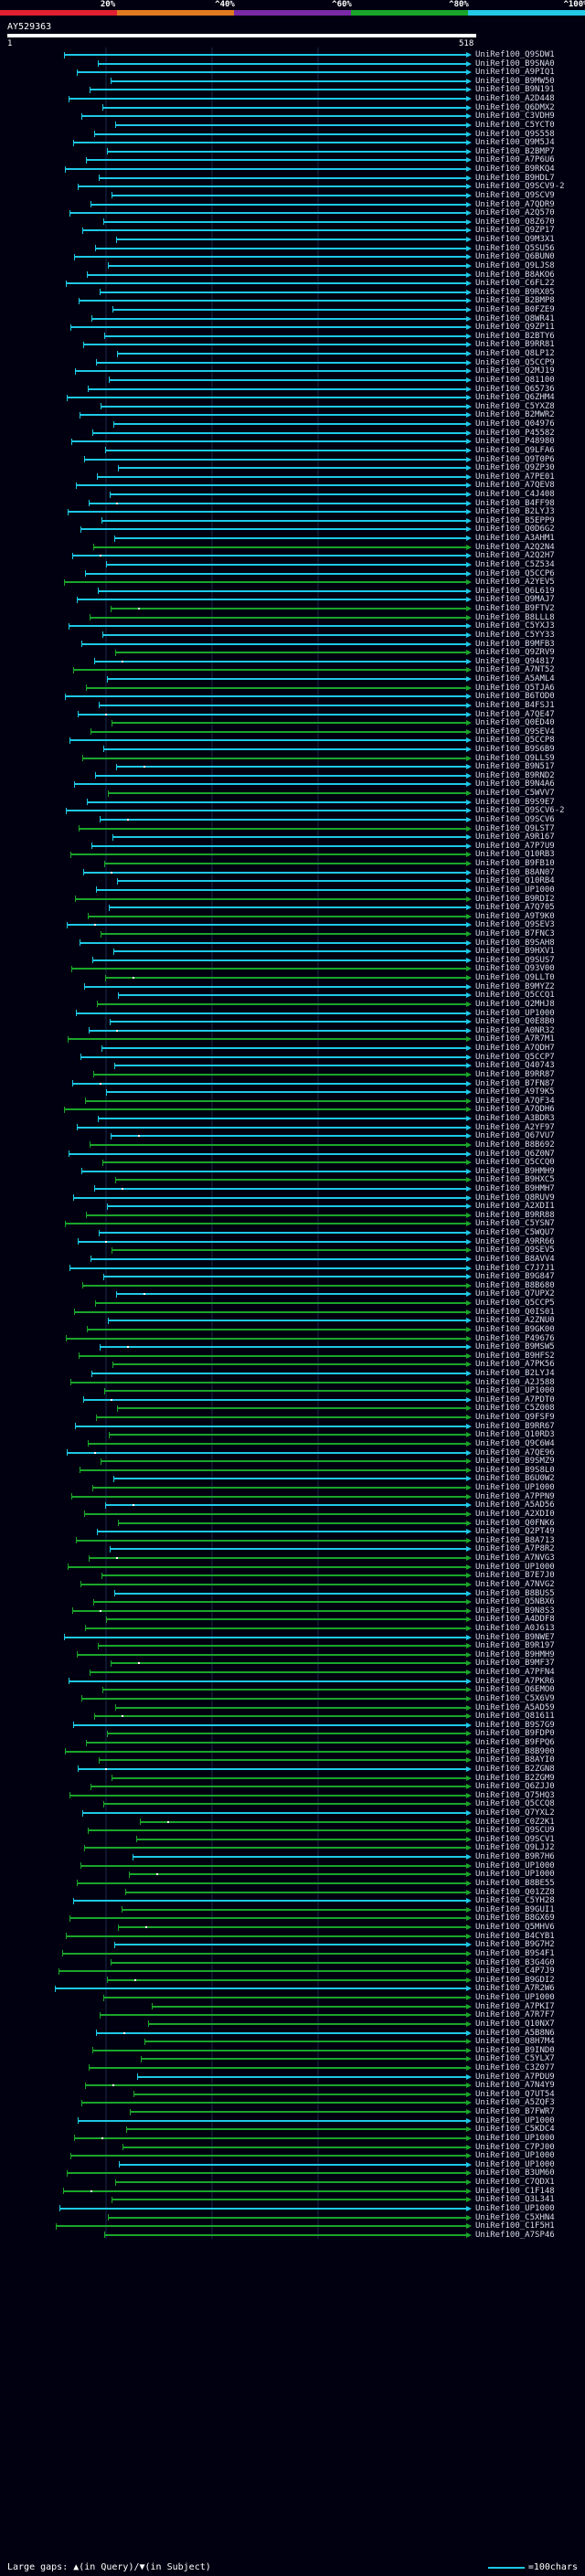 Image resolution: width=585 pixels, height=2576 pixels. Describe the element at coordinates (515, 1664) in the screenshot. I see `hit-label-link: UniRef100_B9MF37` at that location.